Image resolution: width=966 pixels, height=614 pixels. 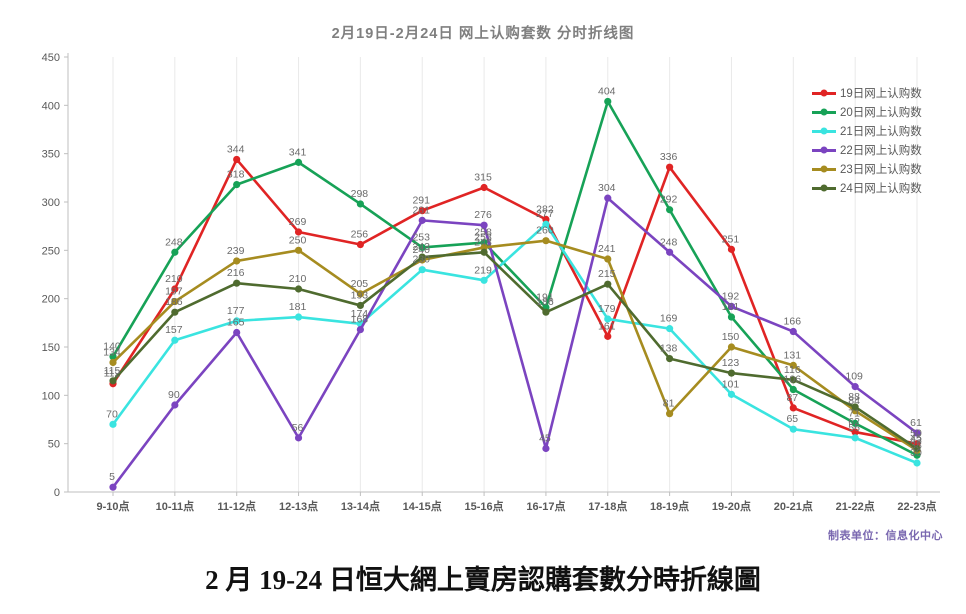 What do you see at coordinates (881, 132) in the screenshot?
I see `legend-label: 21日网上认购数` at bounding box center [881, 132].